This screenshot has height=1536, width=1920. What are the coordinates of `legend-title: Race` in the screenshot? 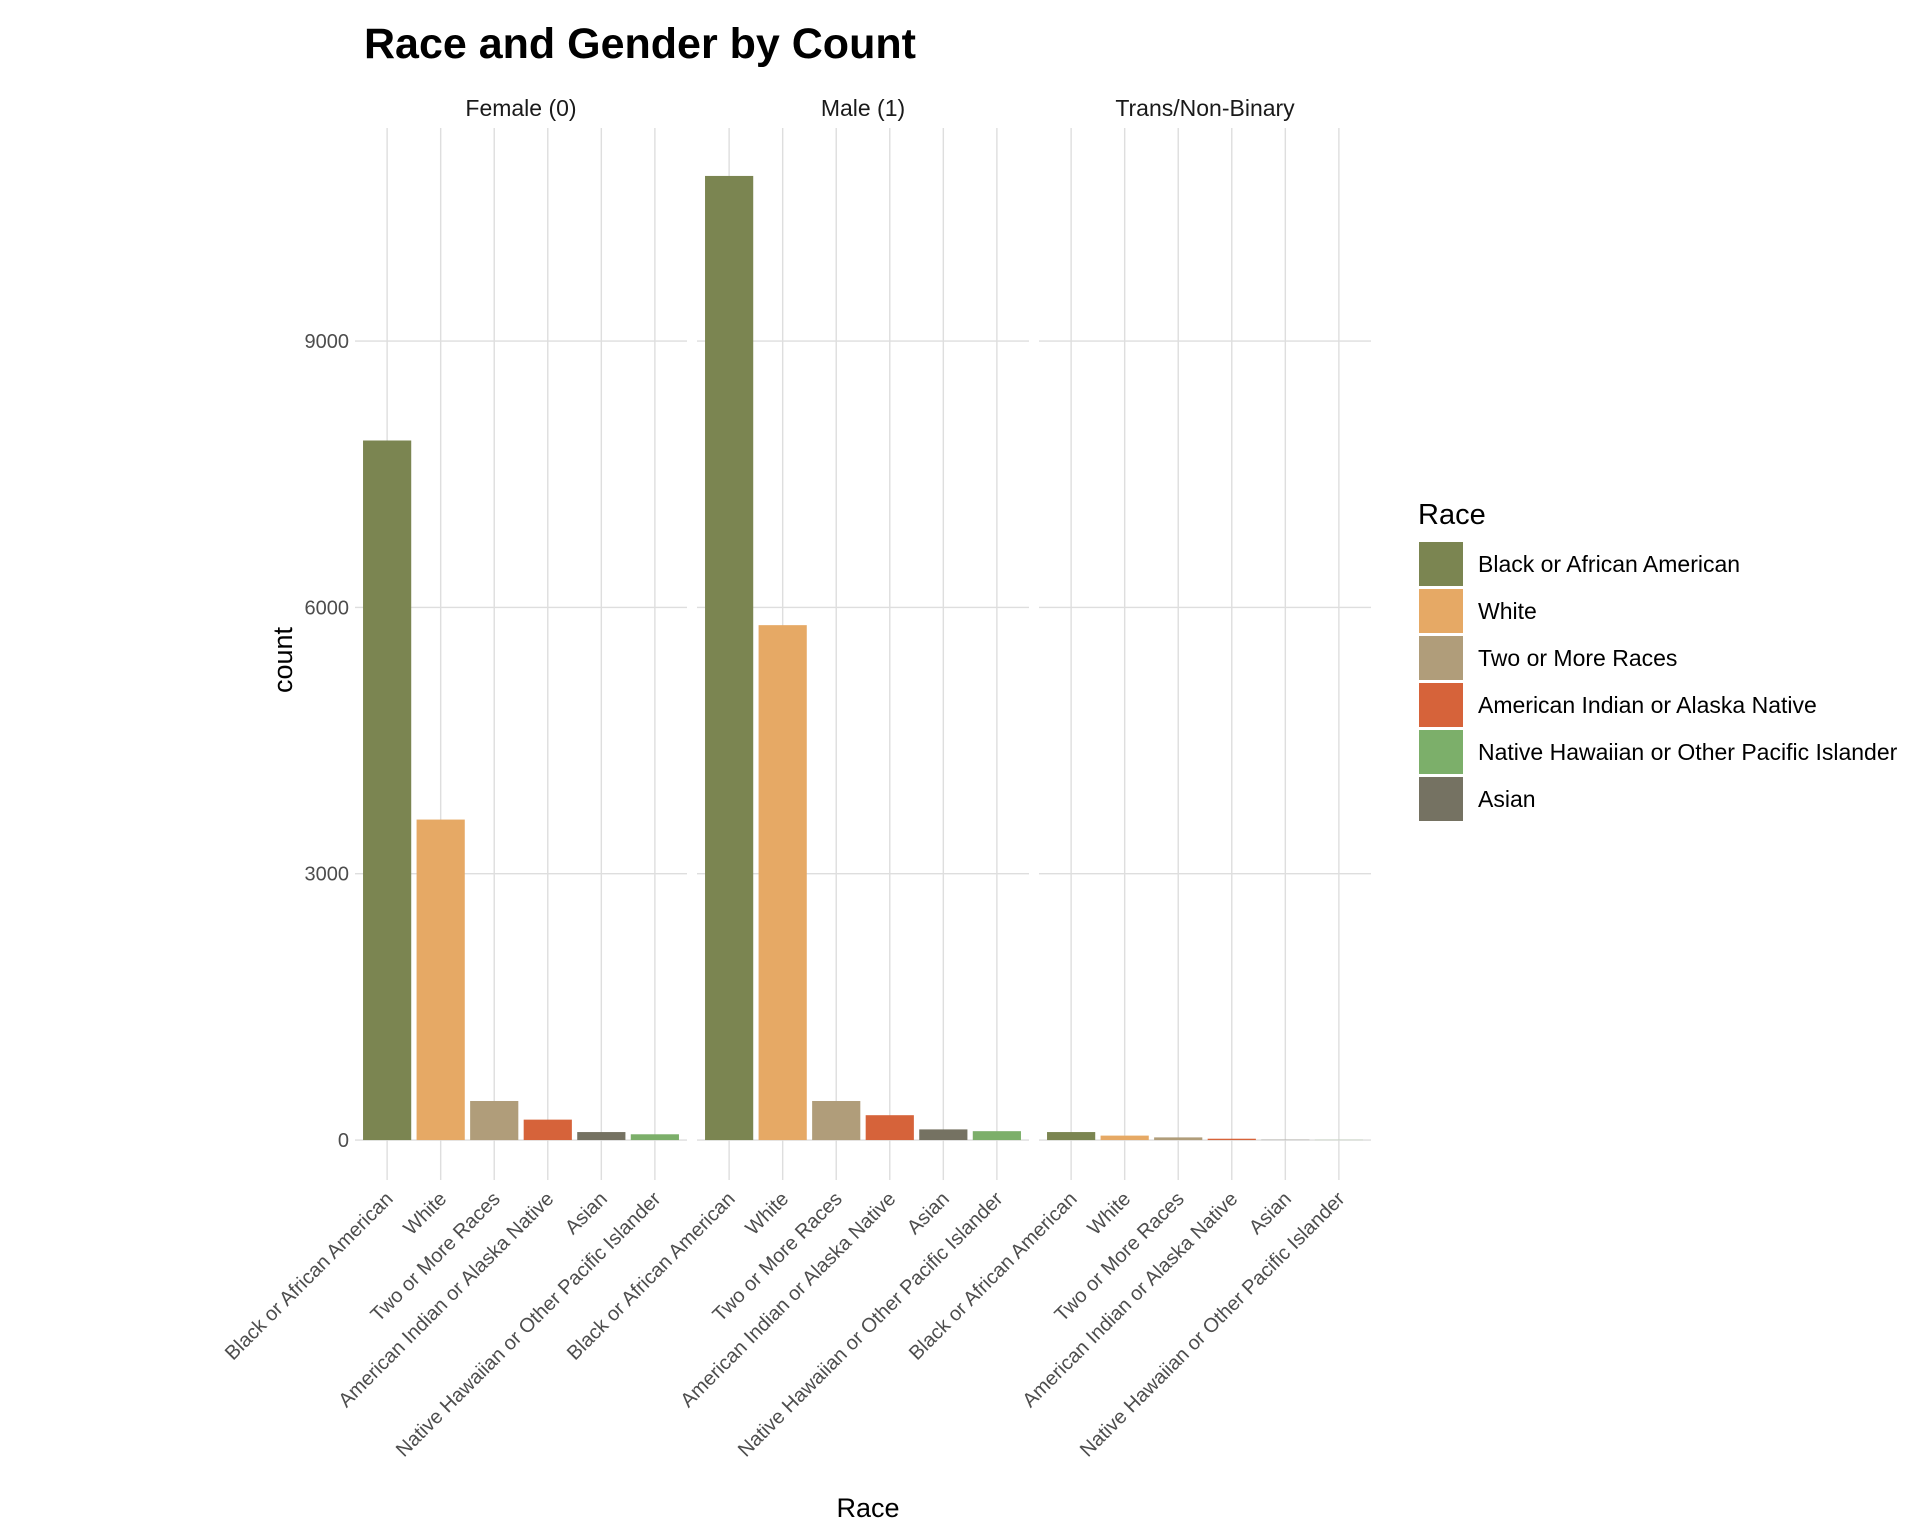 It's located at (1452, 515).